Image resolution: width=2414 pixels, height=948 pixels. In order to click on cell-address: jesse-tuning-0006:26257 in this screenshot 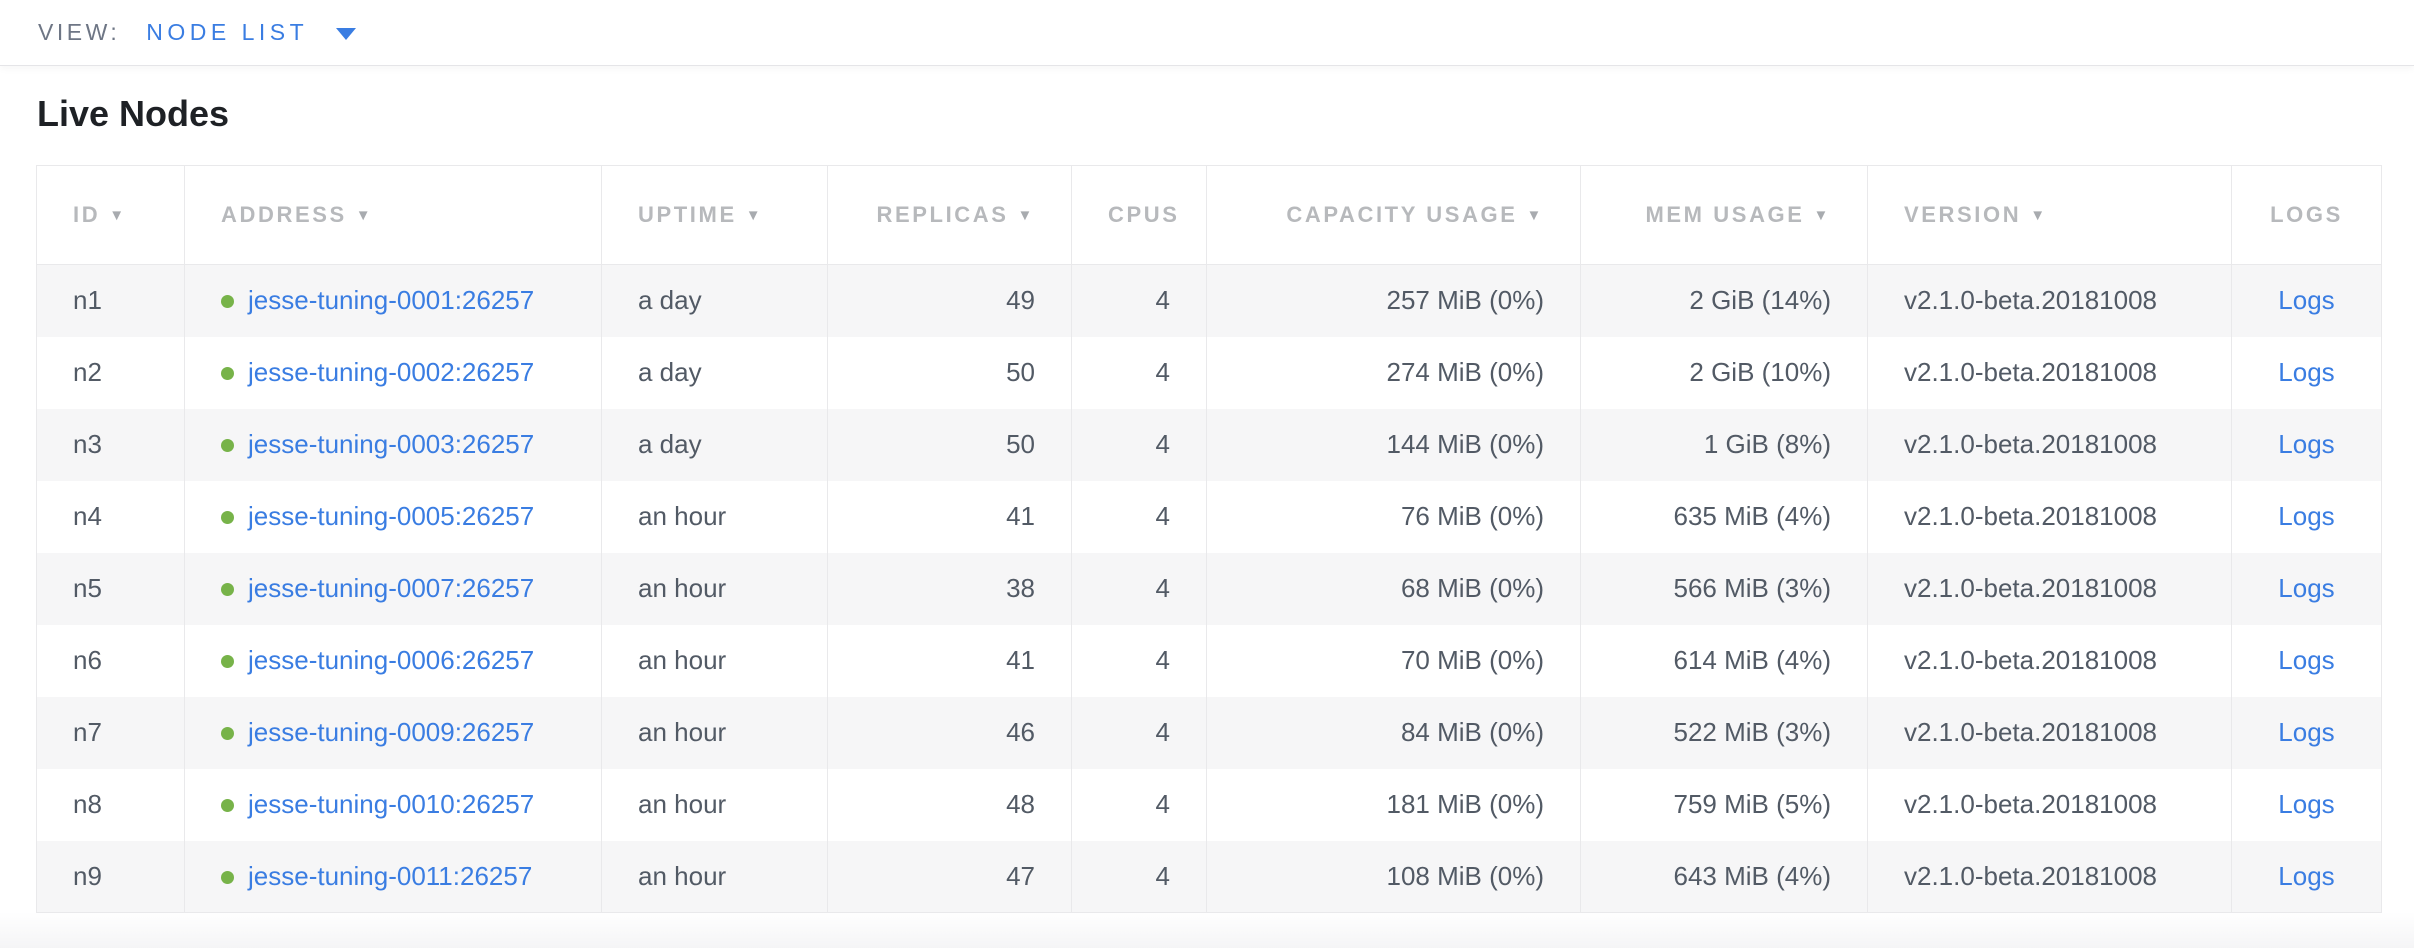, I will do `click(393, 660)`.